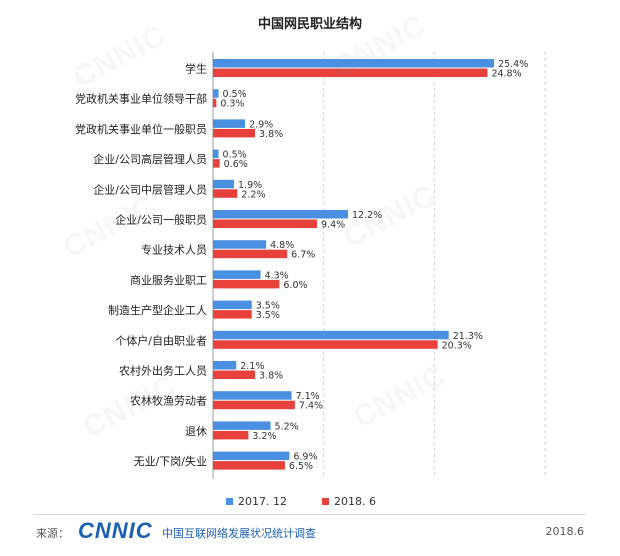 Image resolution: width=620 pixels, height=556 pixels. Describe the element at coordinates (355, 501) in the screenshot. I see `legend-label: 2018. 6` at that location.